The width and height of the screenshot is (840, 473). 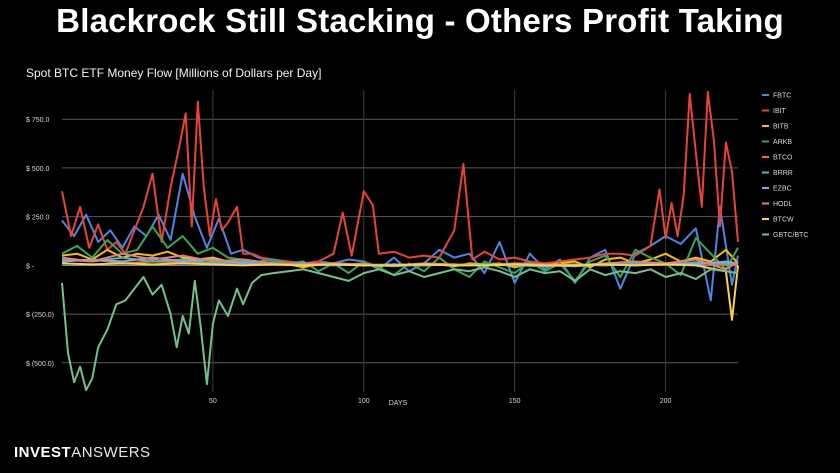 I want to click on x-tick-label: 150, so click(x=515, y=401).